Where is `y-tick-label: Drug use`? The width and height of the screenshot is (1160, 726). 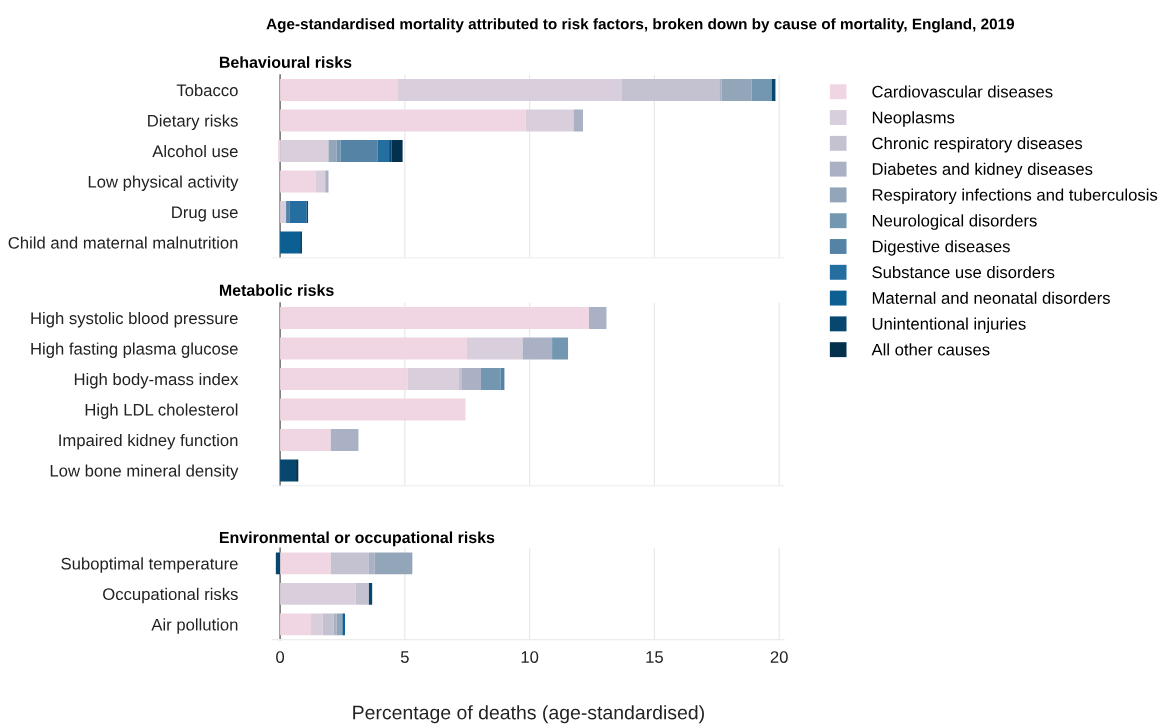
y-tick-label: Drug use is located at coordinates (205, 214).